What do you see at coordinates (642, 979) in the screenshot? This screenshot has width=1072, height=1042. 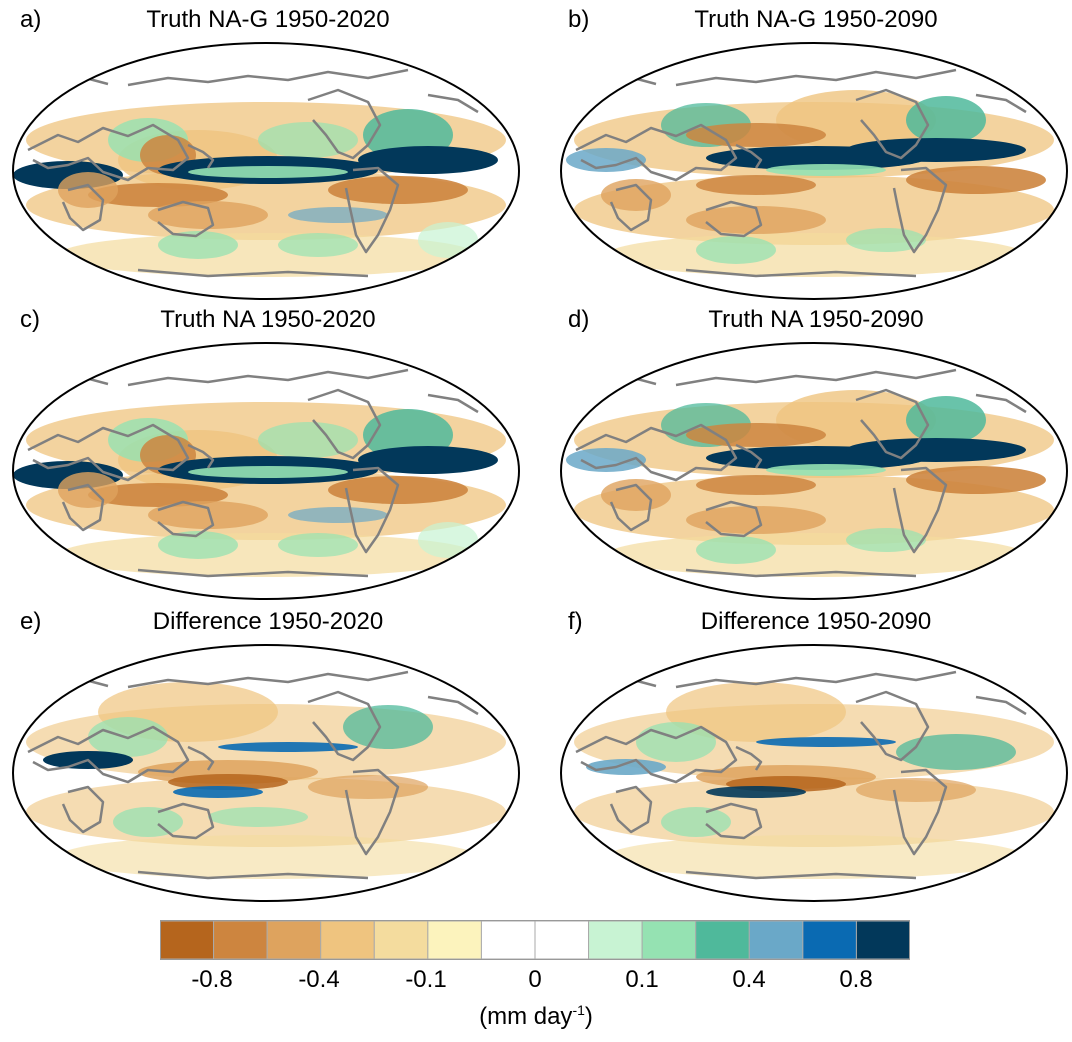 I see `colorbar-tick-label: 0.1` at bounding box center [642, 979].